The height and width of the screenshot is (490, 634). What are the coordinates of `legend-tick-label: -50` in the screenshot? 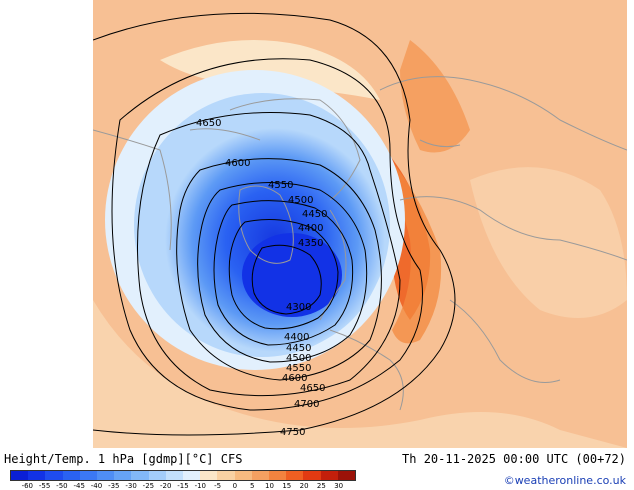 It's located at (62, 486).